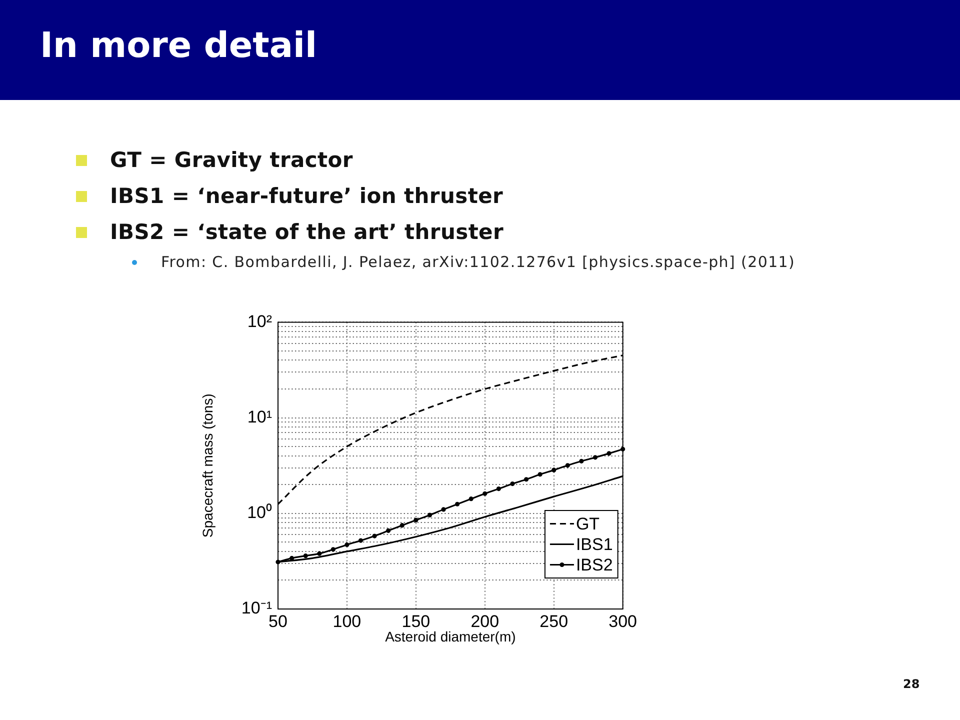 The width and height of the screenshot is (960, 720). I want to click on x-tick-label: 50, so click(278, 621).